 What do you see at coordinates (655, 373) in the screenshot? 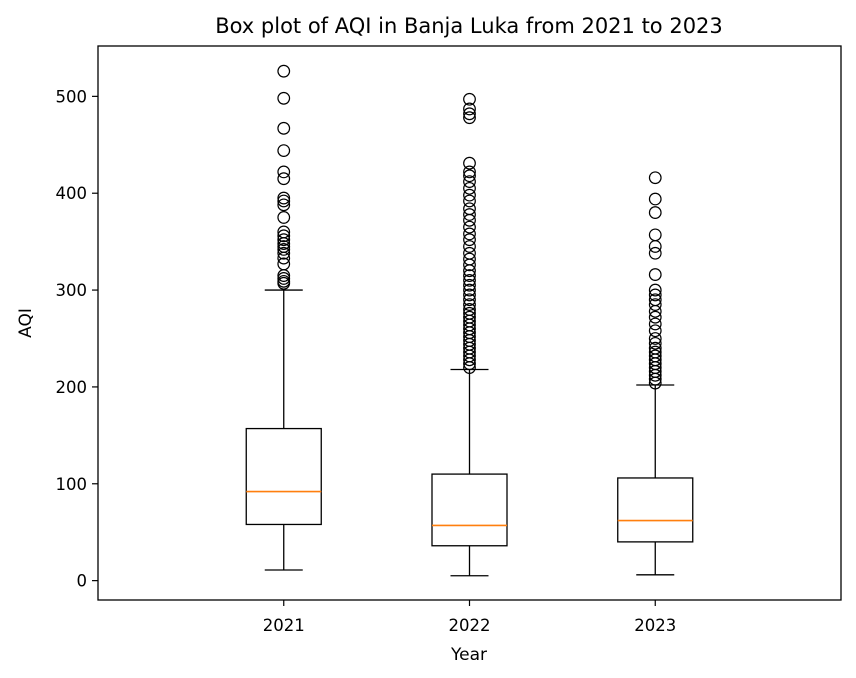
I see `box-2023` at bounding box center [655, 373].